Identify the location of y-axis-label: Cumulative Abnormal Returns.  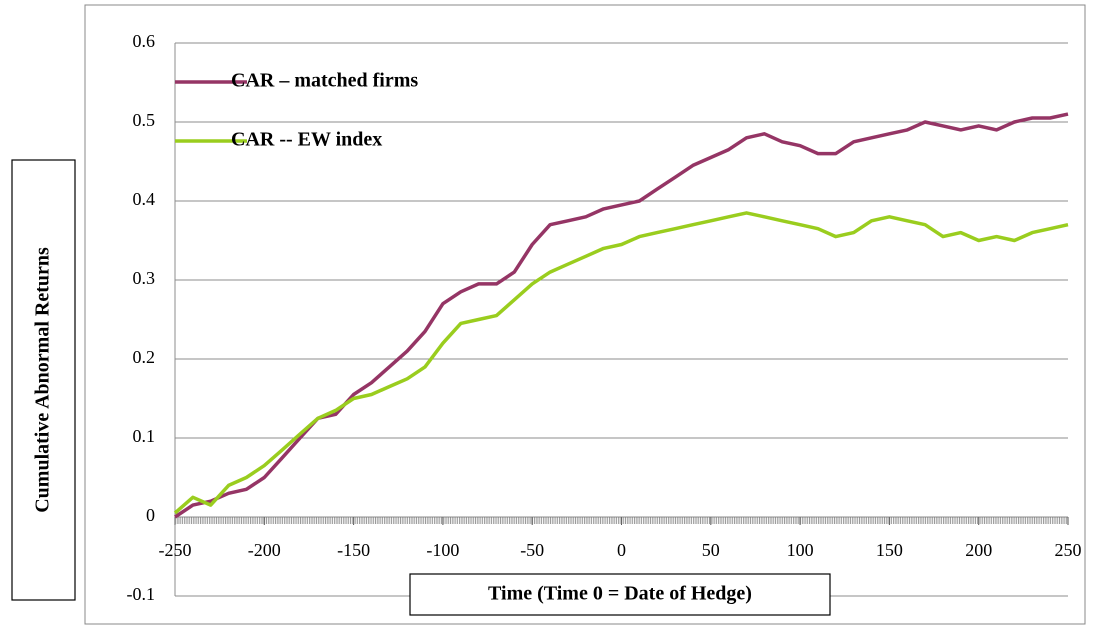
(43, 380).